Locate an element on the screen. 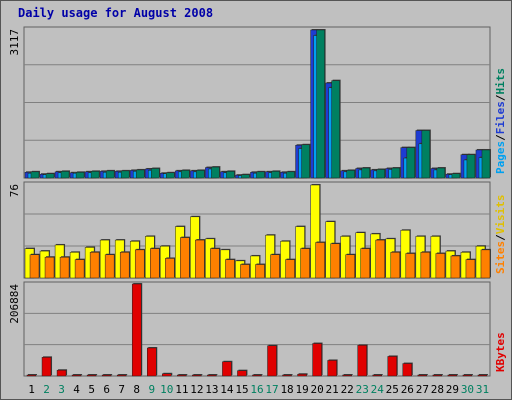  x-tick-label: 2 is located at coordinates (46, 389).